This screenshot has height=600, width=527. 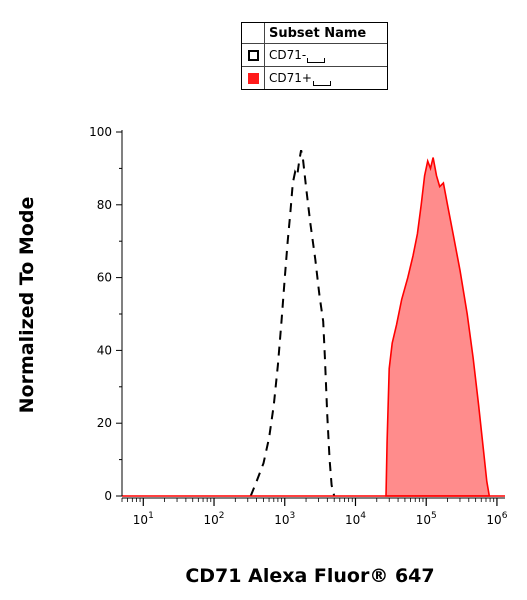 What do you see at coordinates (104, 278) in the screenshot?
I see `y-tick-label: 60` at bounding box center [104, 278].